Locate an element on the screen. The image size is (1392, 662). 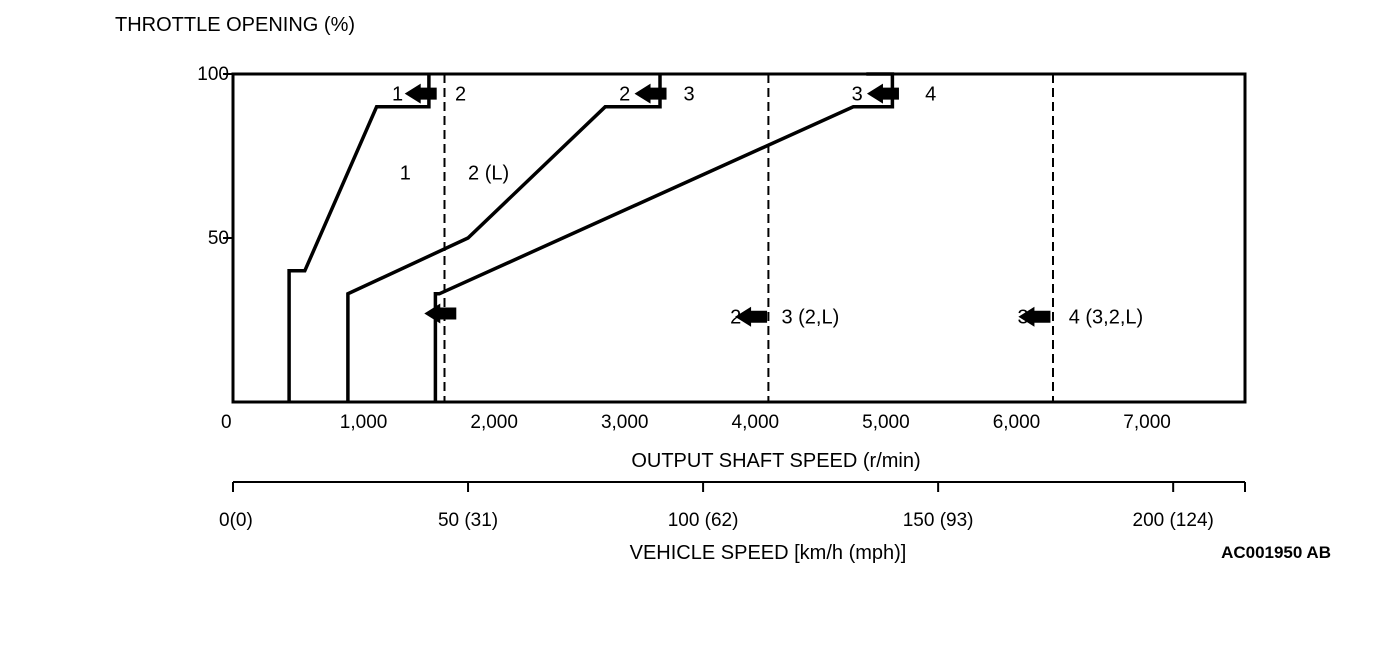
annotation-2: 2 is located at coordinates (624, 95).